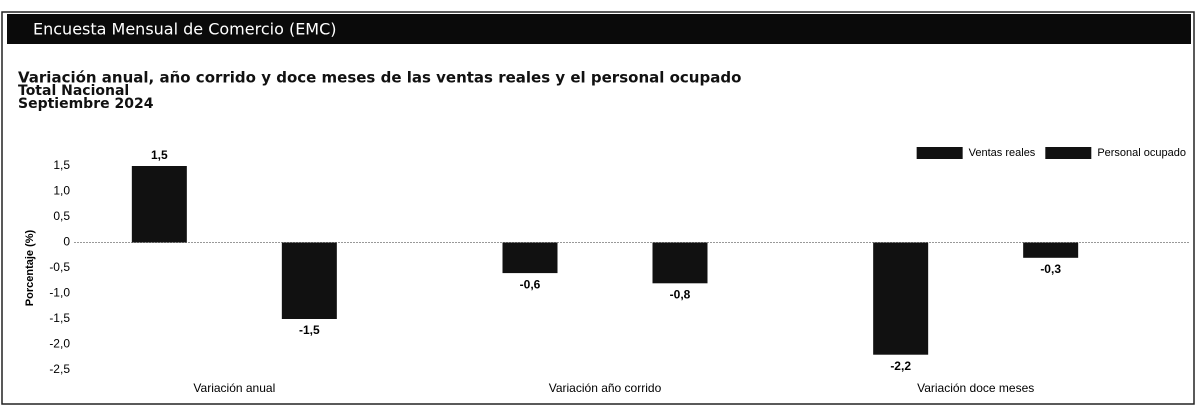 The image size is (1196, 406). What do you see at coordinates (680, 294) in the screenshot?
I see `value-label: -0,8` at bounding box center [680, 294].